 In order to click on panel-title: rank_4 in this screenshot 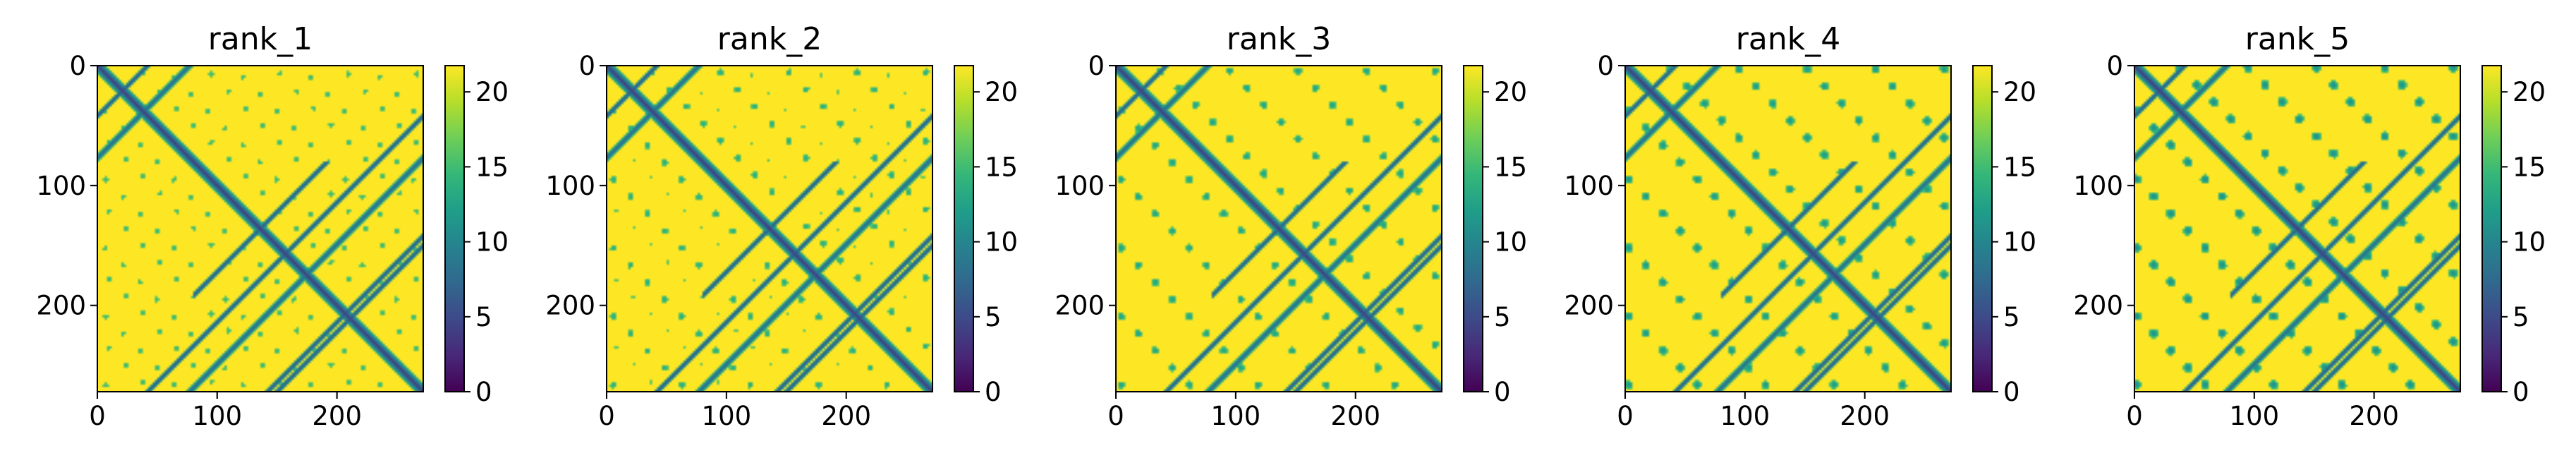, I will do `click(1788, 39)`.